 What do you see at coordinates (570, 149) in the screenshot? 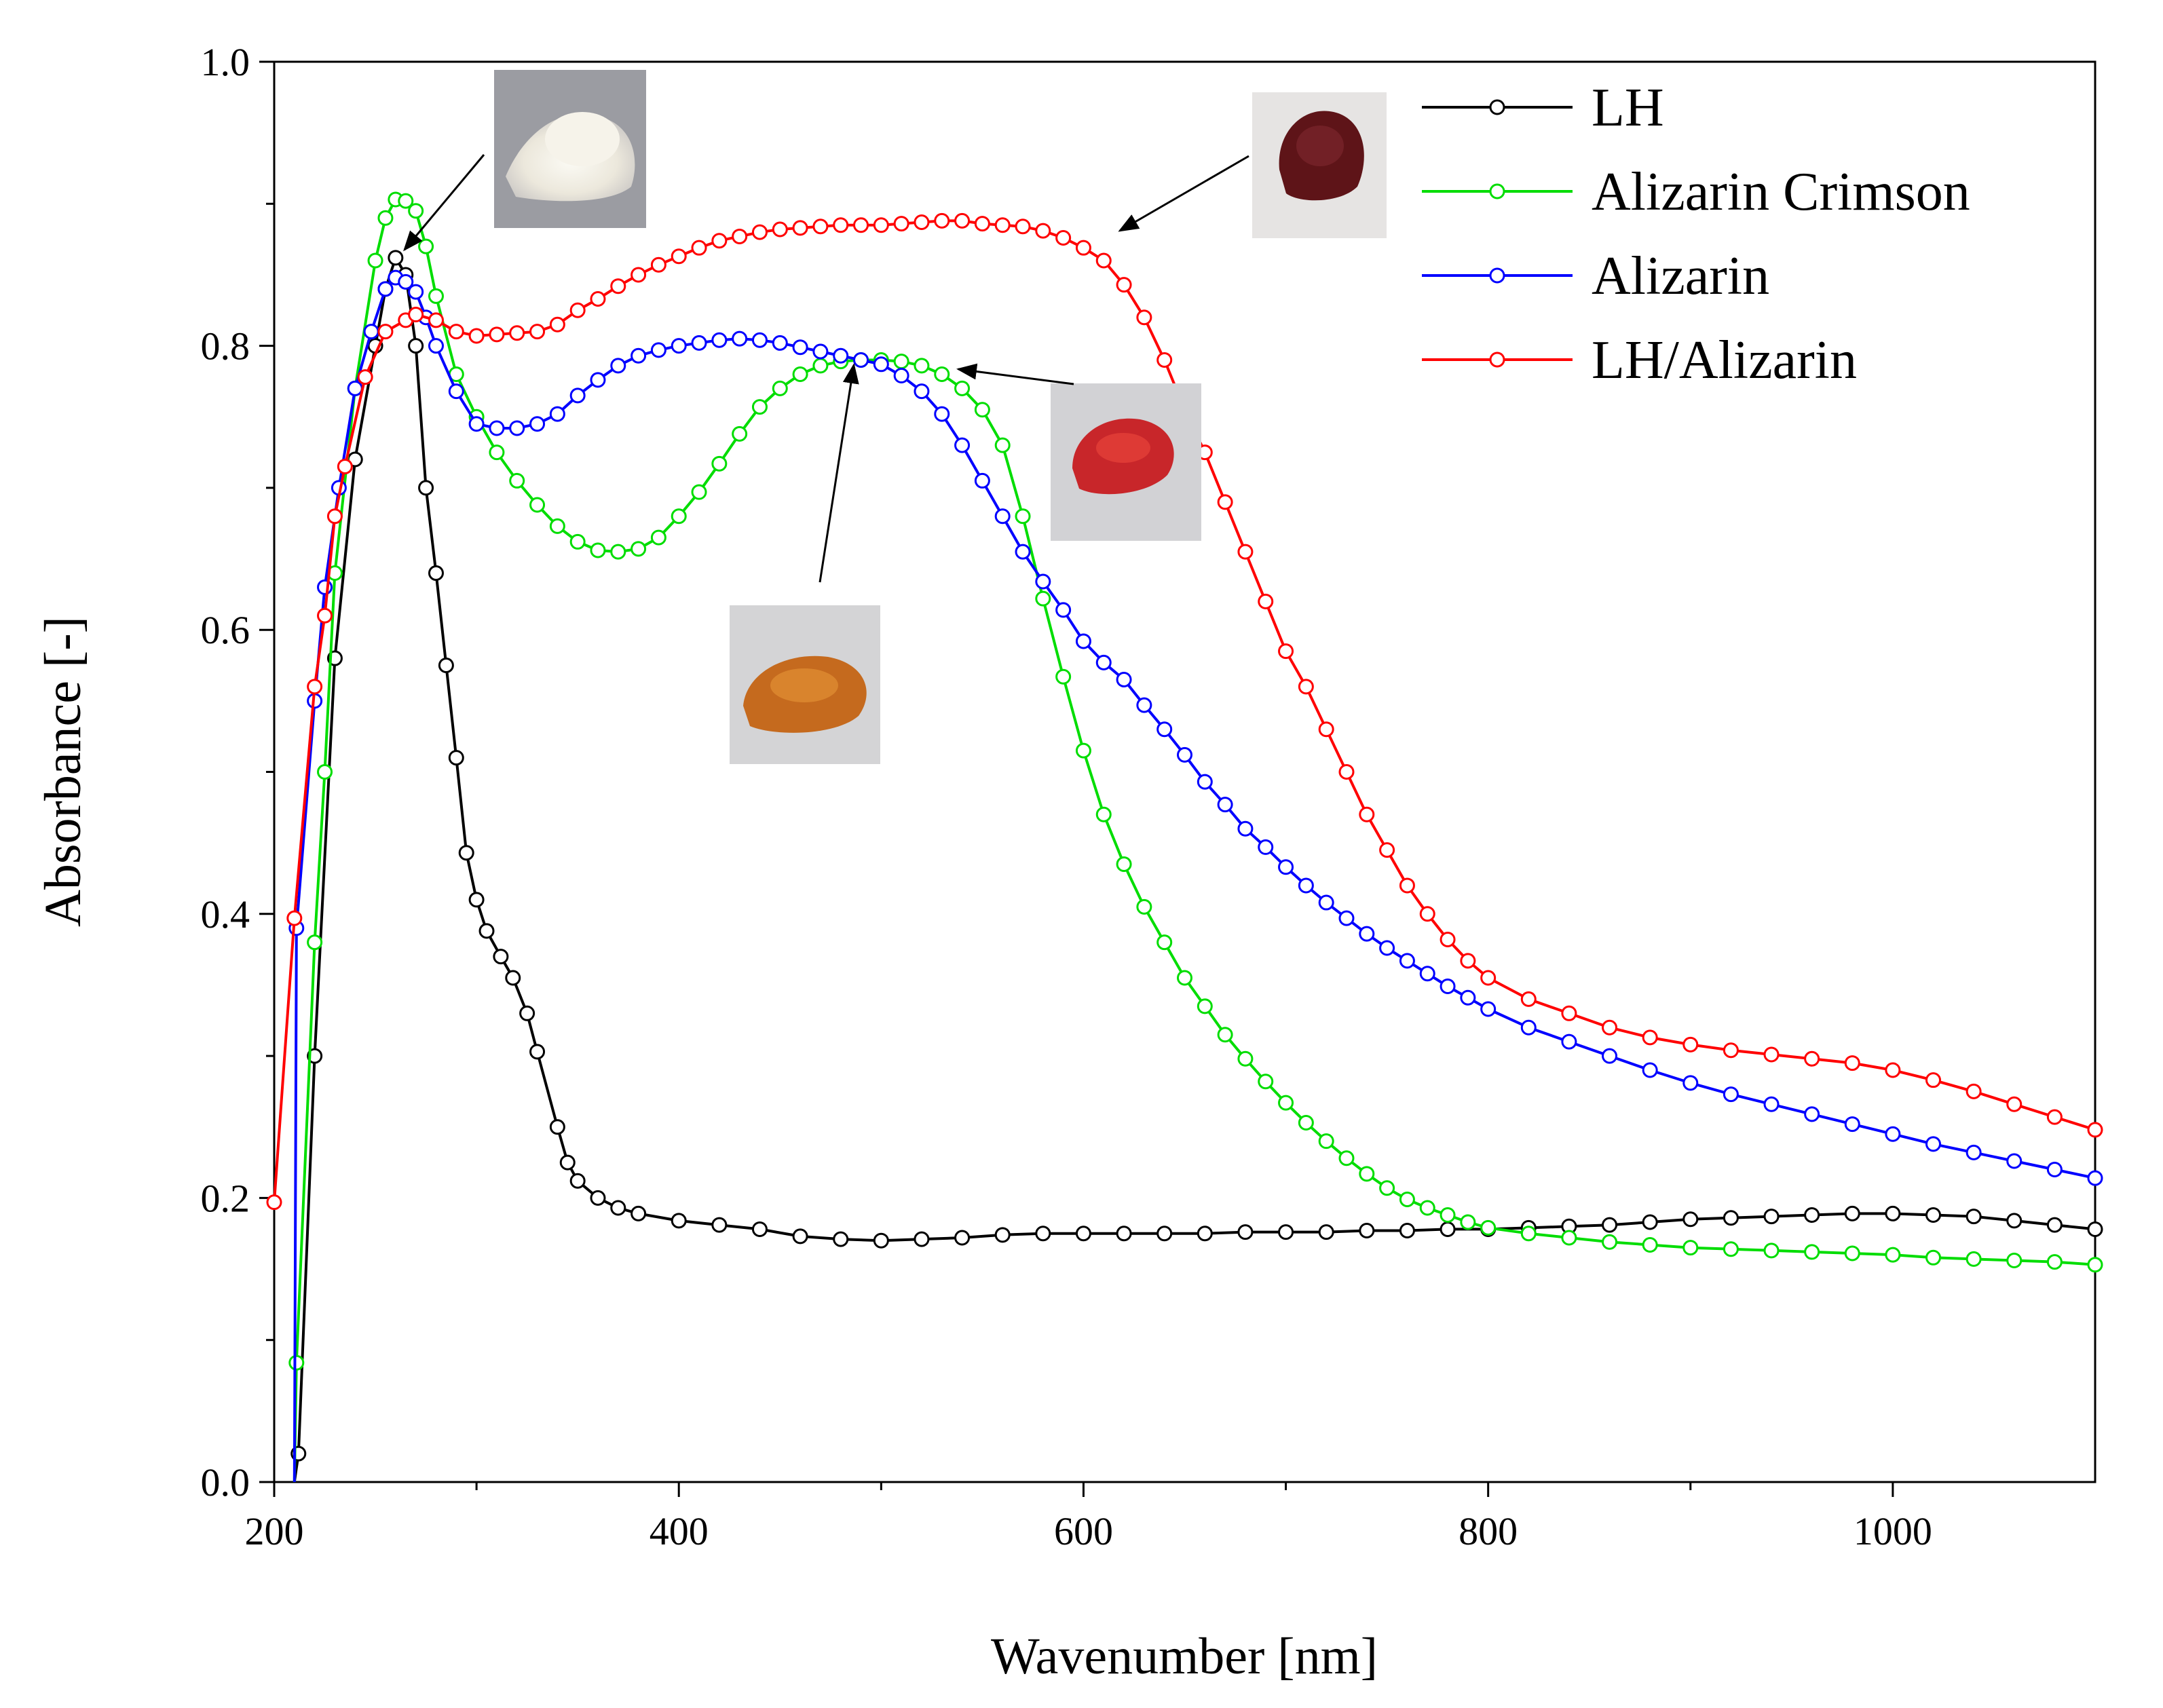
I see `white-powder-photo` at bounding box center [570, 149].